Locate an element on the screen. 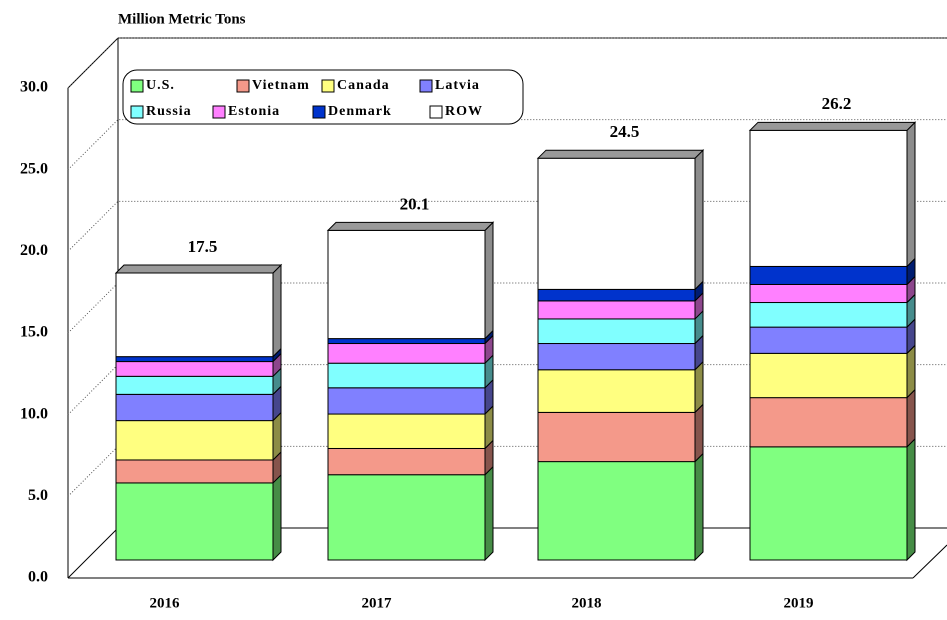 This screenshot has height=620, width=947. legend-label: U.S. is located at coordinates (160, 85).